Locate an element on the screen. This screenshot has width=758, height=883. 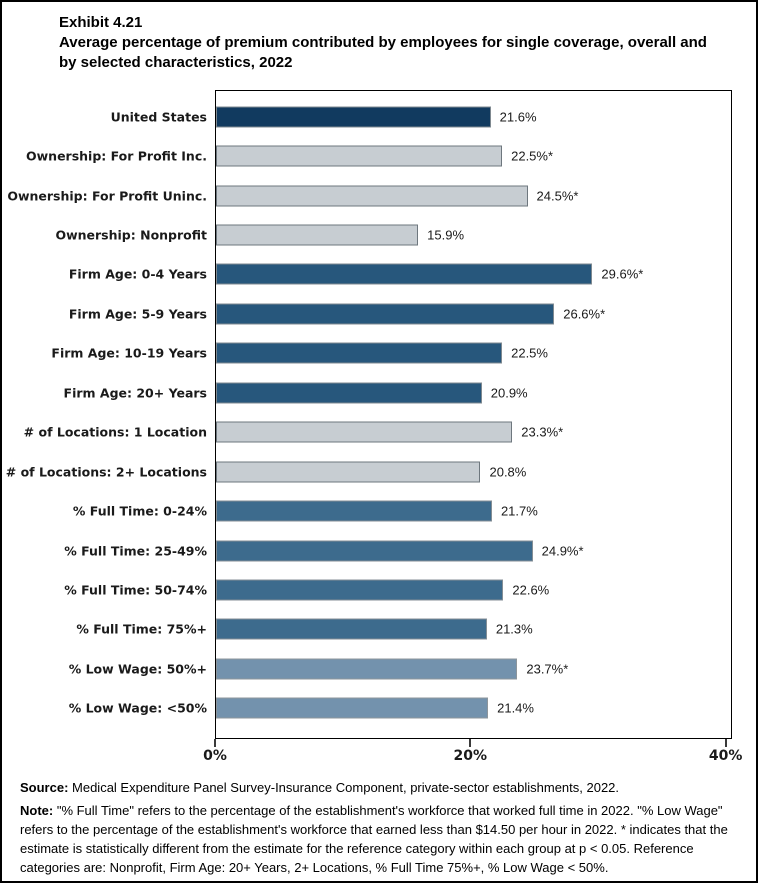
category-label: Firm Age: 10-19 Years is located at coordinates (129, 353).